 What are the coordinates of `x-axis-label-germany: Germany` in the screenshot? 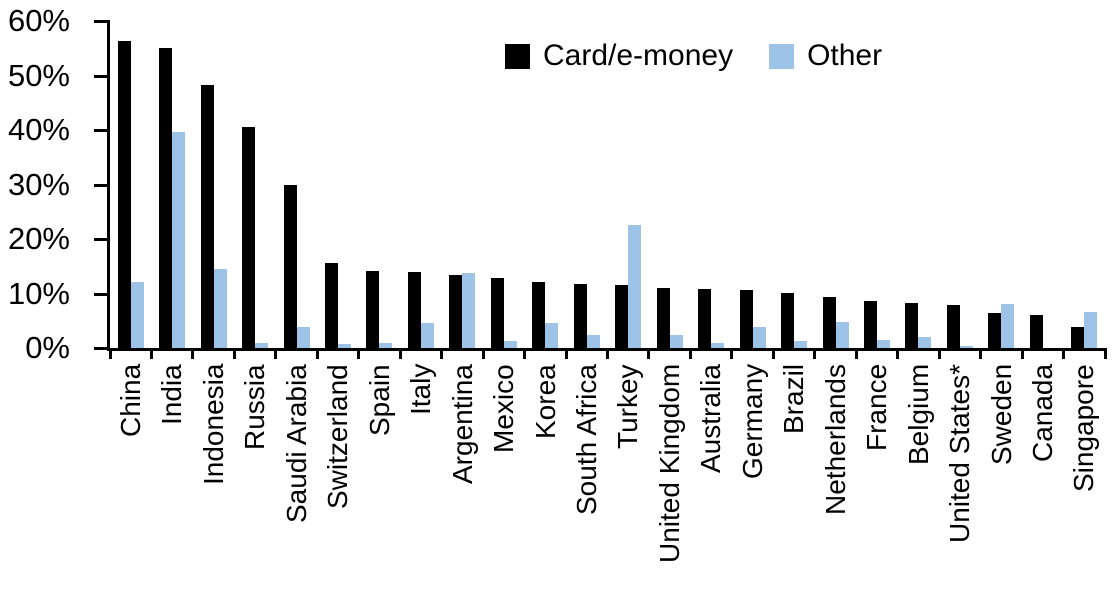 It's located at (752, 422).